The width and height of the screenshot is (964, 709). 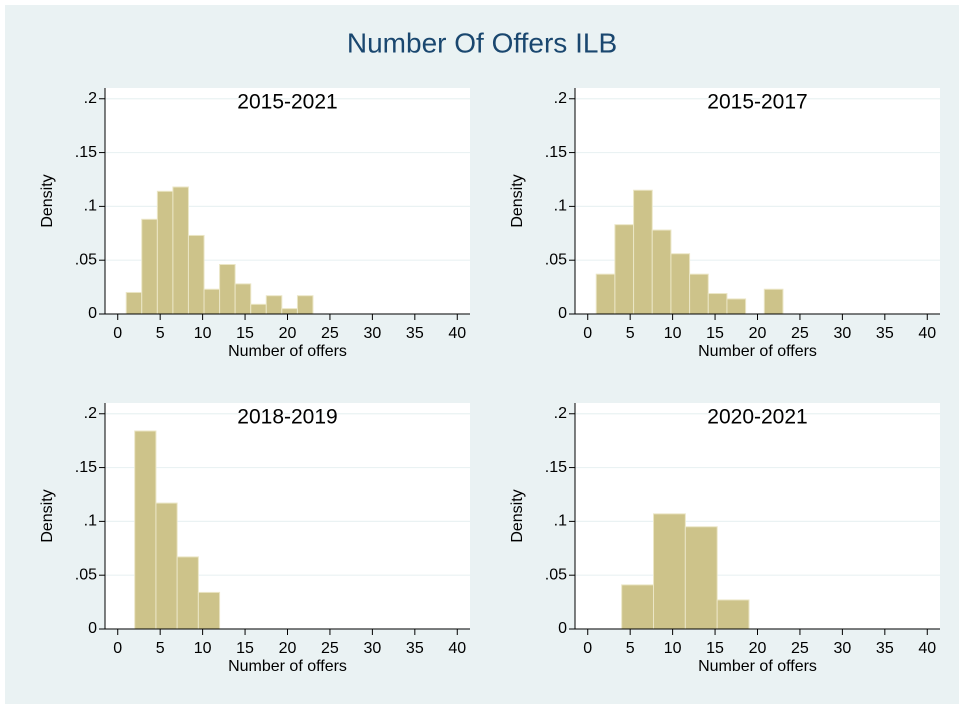 What do you see at coordinates (287, 417) in the screenshot?
I see `panel-title: 2018-2019` at bounding box center [287, 417].